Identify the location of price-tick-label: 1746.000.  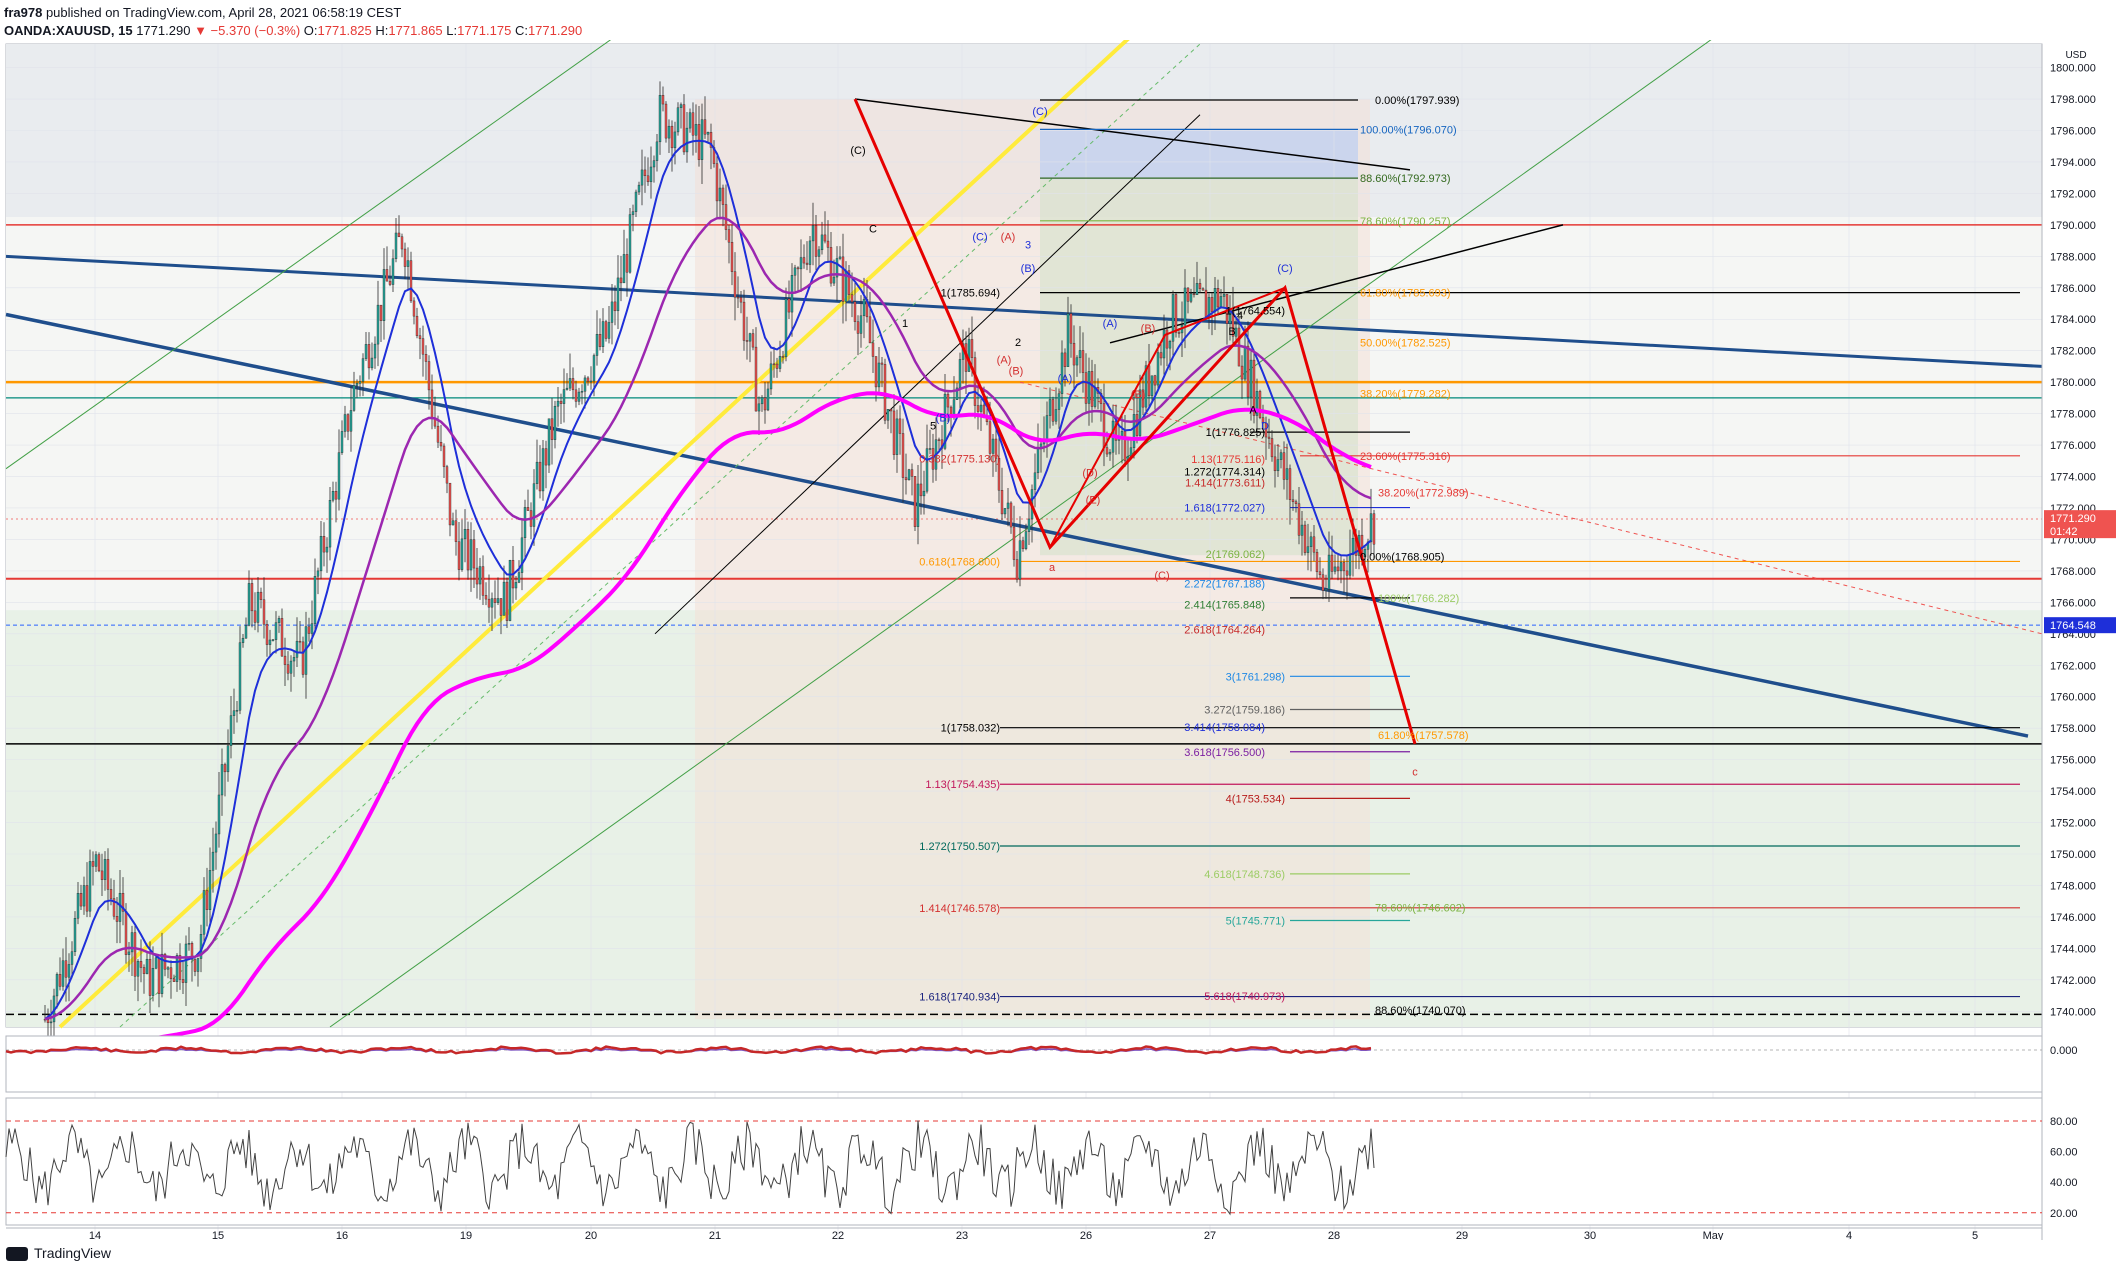
(2073, 918).